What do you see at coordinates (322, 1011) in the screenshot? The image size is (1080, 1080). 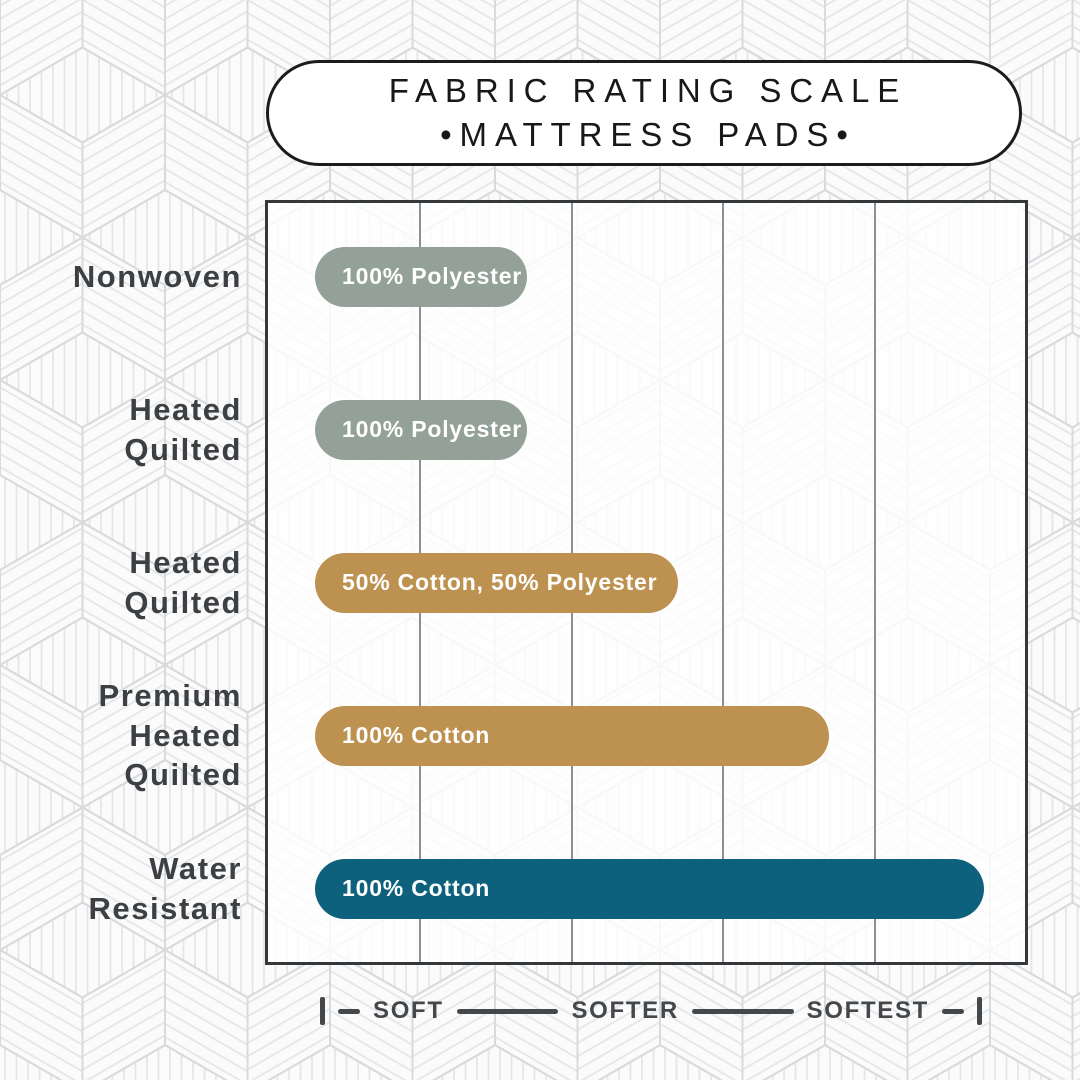 I see `axis-start-tick-icon` at bounding box center [322, 1011].